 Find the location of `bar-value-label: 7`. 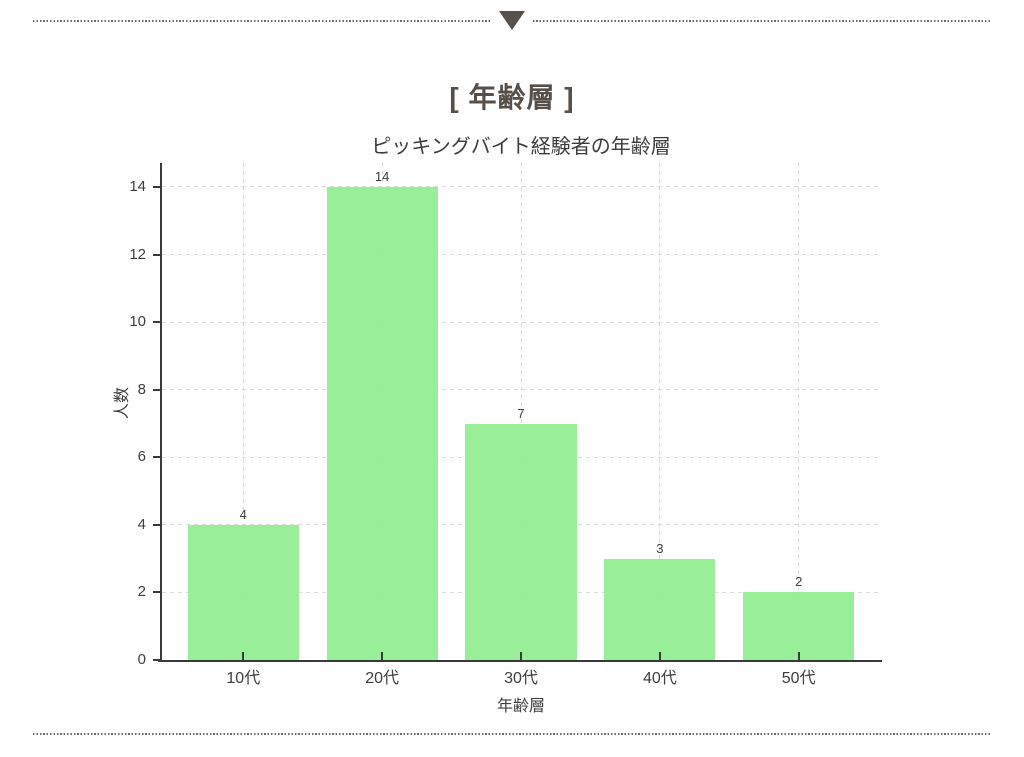

bar-value-label: 7 is located at coordinates (521, 413).